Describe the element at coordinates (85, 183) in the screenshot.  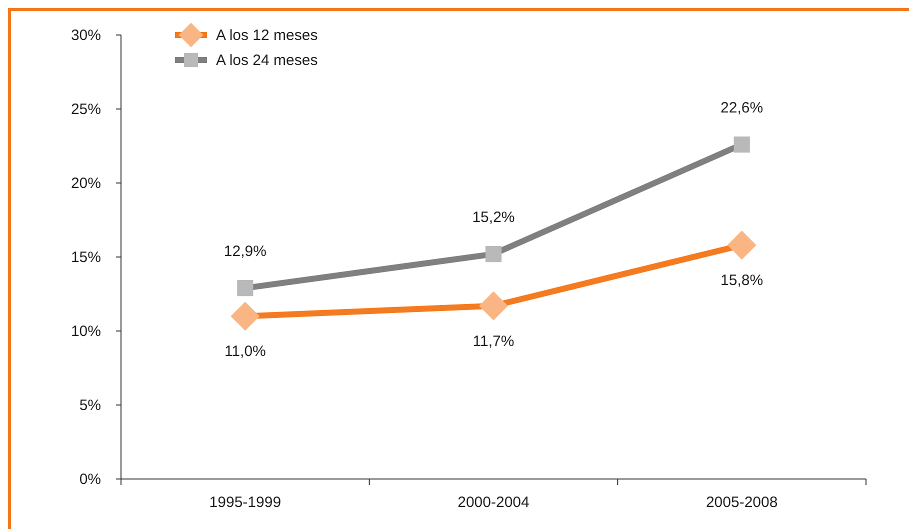
I see `y-tick-label: 20%` at that location.